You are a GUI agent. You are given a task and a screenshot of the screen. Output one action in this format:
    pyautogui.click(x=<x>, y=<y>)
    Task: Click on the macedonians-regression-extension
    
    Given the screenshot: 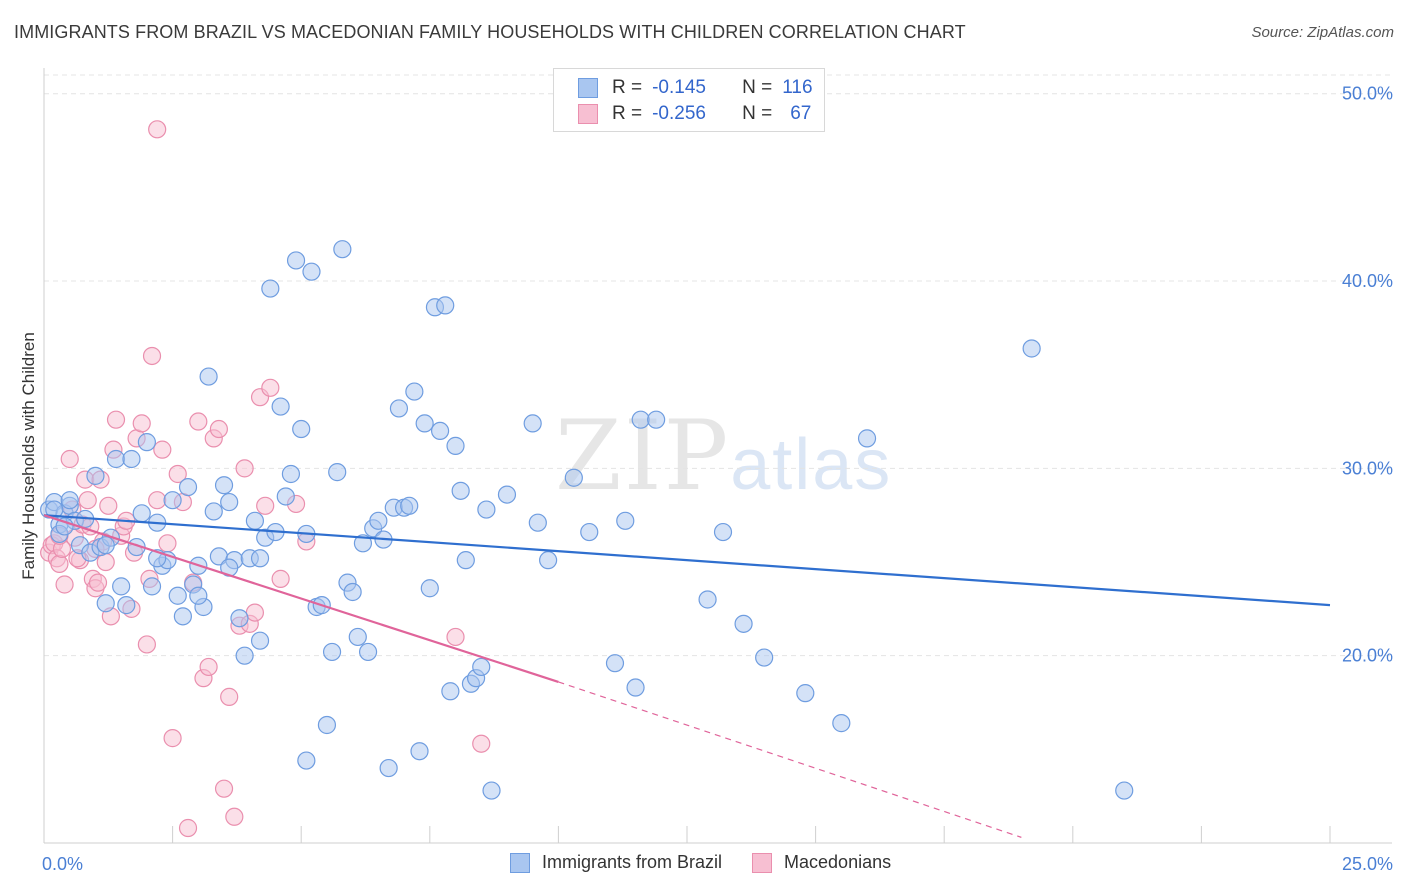 What is the action you would take?
    pyautogui.click(x=790, y=759)
    